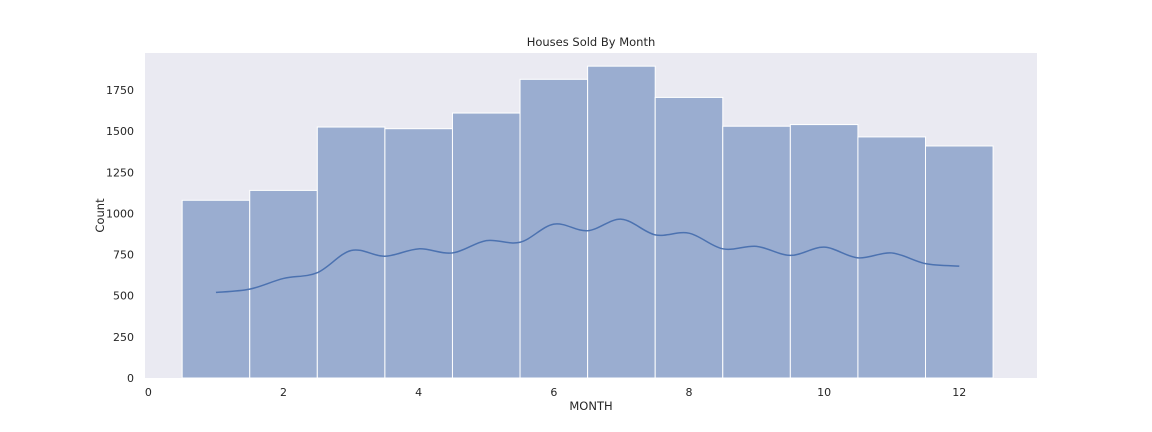  I want to click on x-tick-label: 2, so click(283, 392).